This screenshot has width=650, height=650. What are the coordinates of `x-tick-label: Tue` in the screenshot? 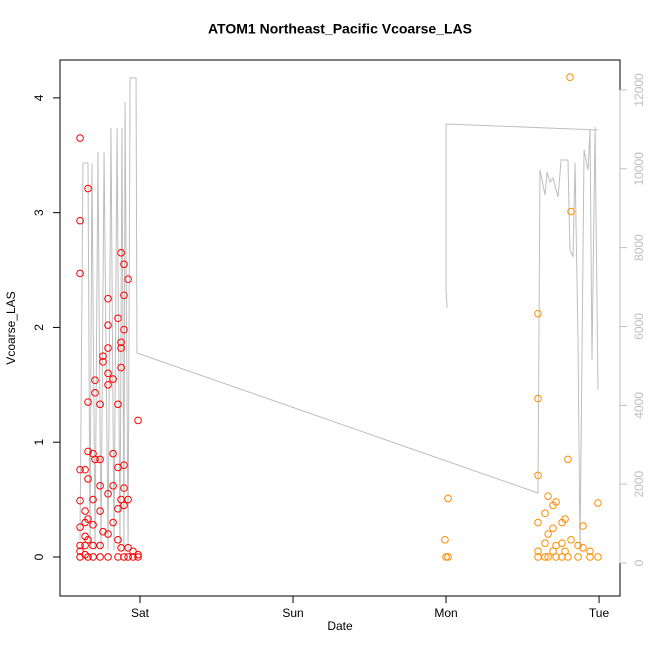 It's located at (599, 613).